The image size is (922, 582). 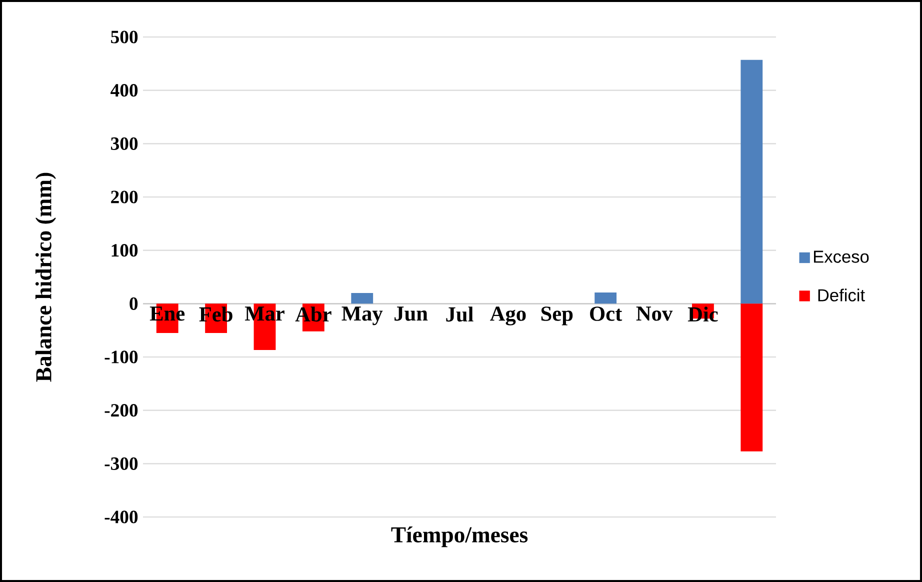 I want to click on legend-label: Exceso, so click(x=841, y=256).